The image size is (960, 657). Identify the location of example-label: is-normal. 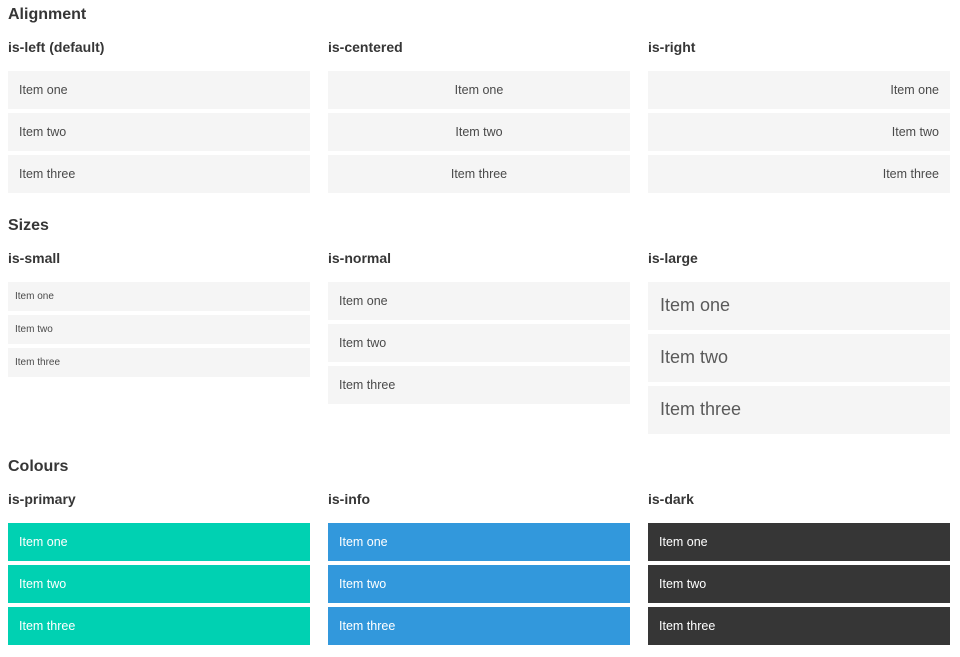
(360, 258).